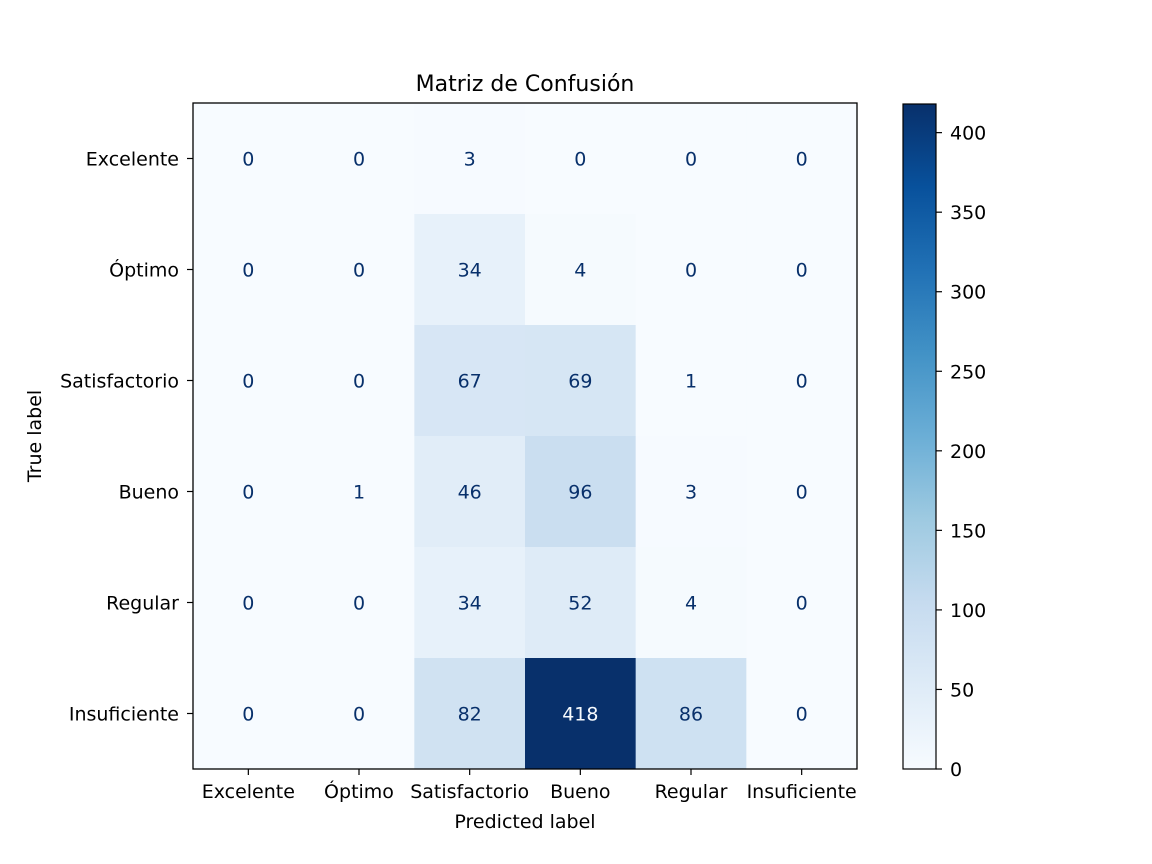 This screenshot has width=1152, height=864. I want to click on colorbar-tick-label: 0, so click(956, 770).